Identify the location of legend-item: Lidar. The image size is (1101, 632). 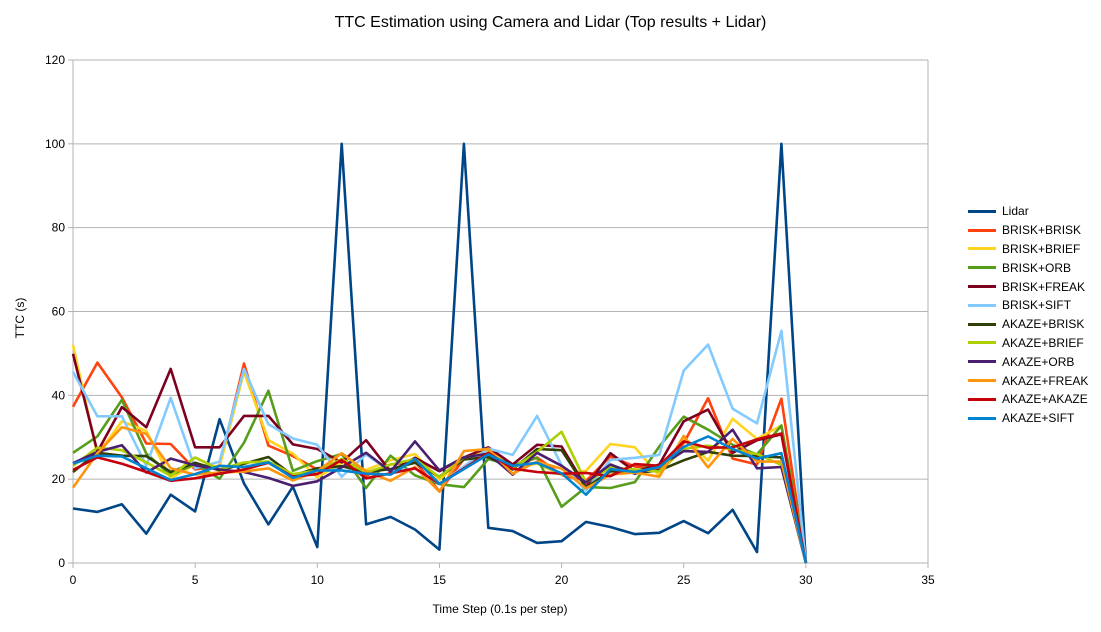
(1028, 211).